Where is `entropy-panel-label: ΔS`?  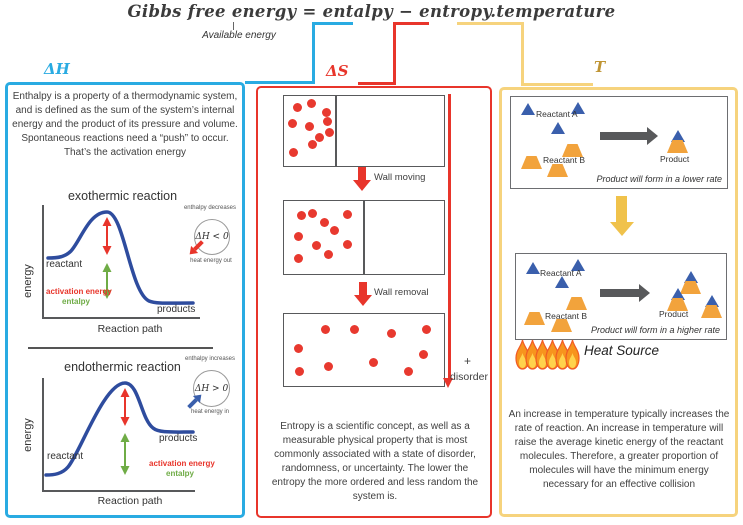 entropy-panel-label: ΔS is located at coordinates (337, 71).